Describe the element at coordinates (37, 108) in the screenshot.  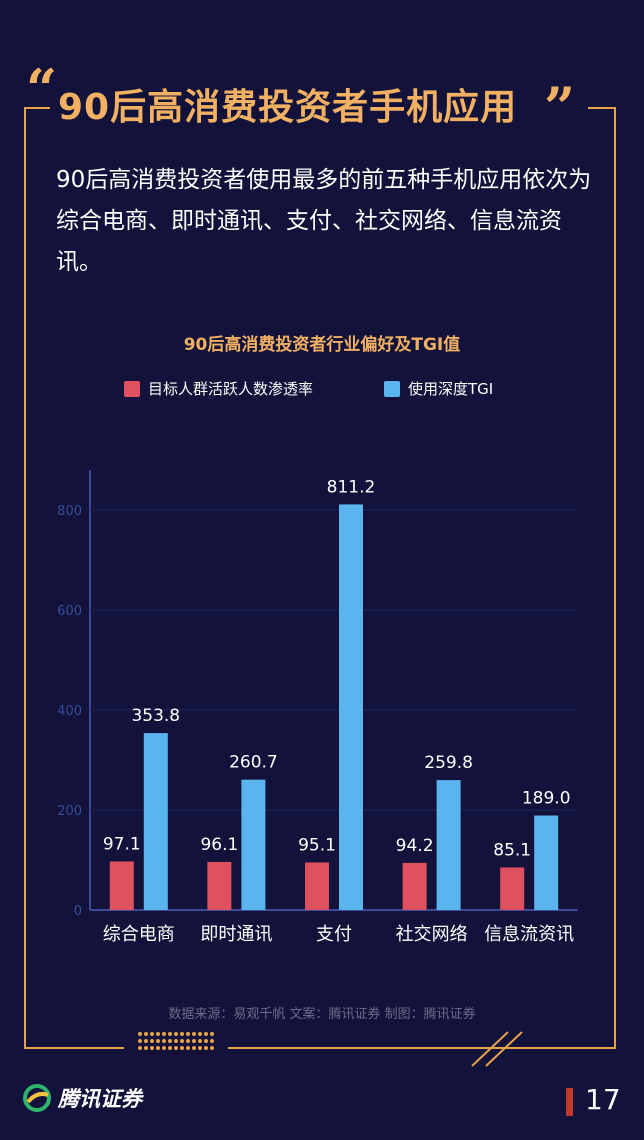
I see `frame-top-left-line` at that location.